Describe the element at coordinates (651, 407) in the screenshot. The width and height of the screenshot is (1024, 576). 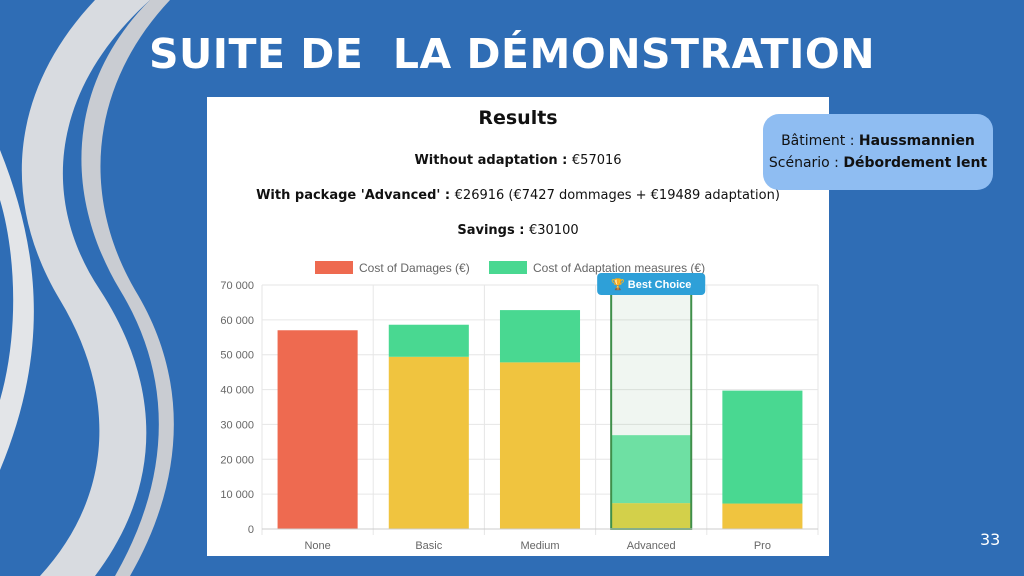
I see `best-choice-highlight` at that location.